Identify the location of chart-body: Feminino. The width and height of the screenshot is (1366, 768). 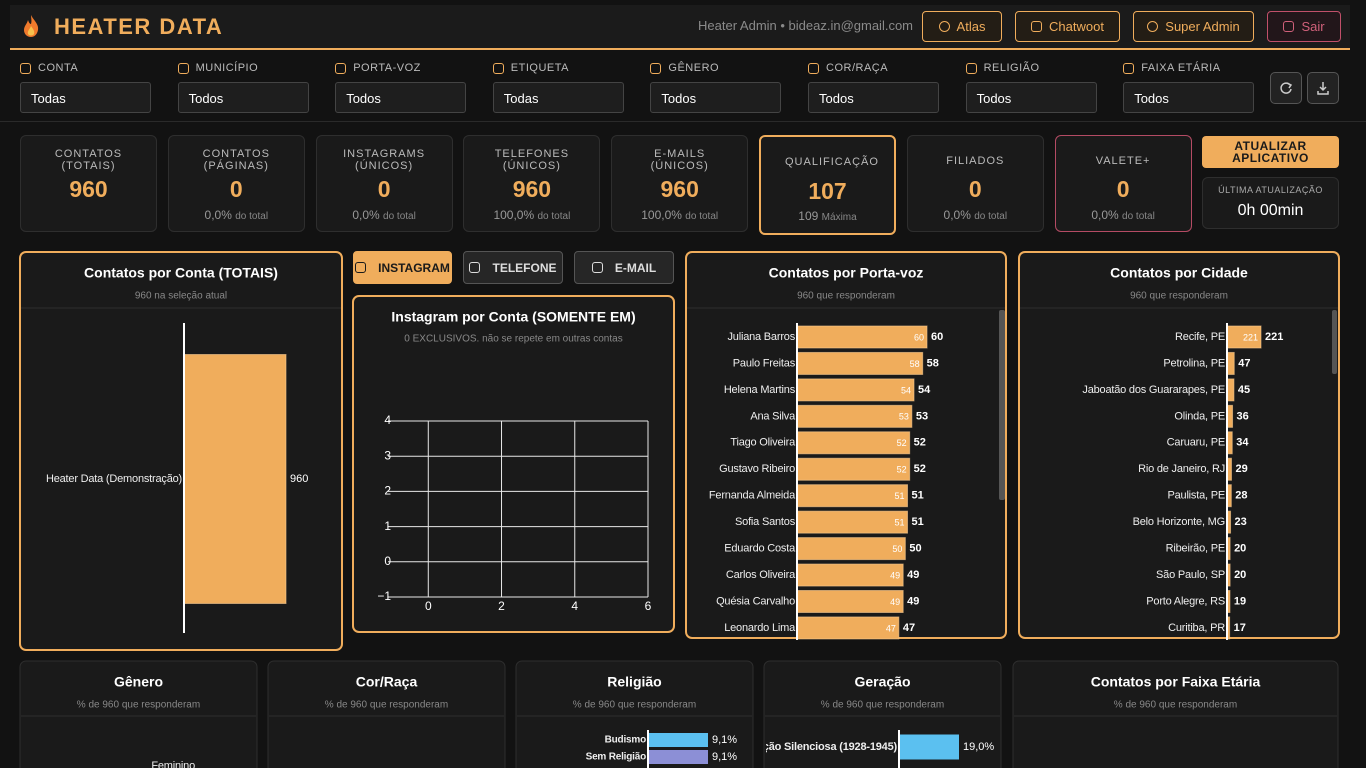
(173, 764).